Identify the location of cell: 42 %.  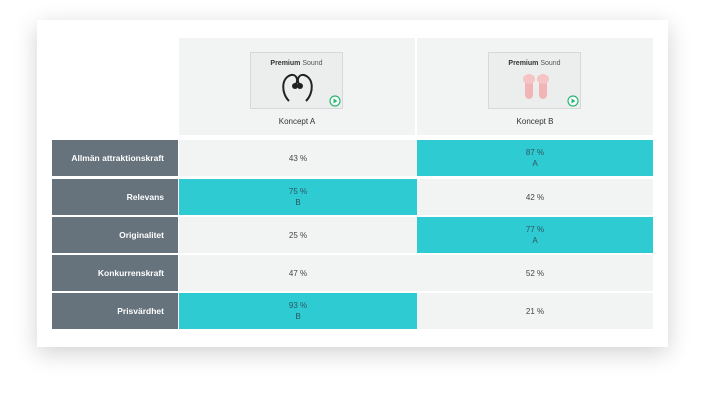
(535, 197).